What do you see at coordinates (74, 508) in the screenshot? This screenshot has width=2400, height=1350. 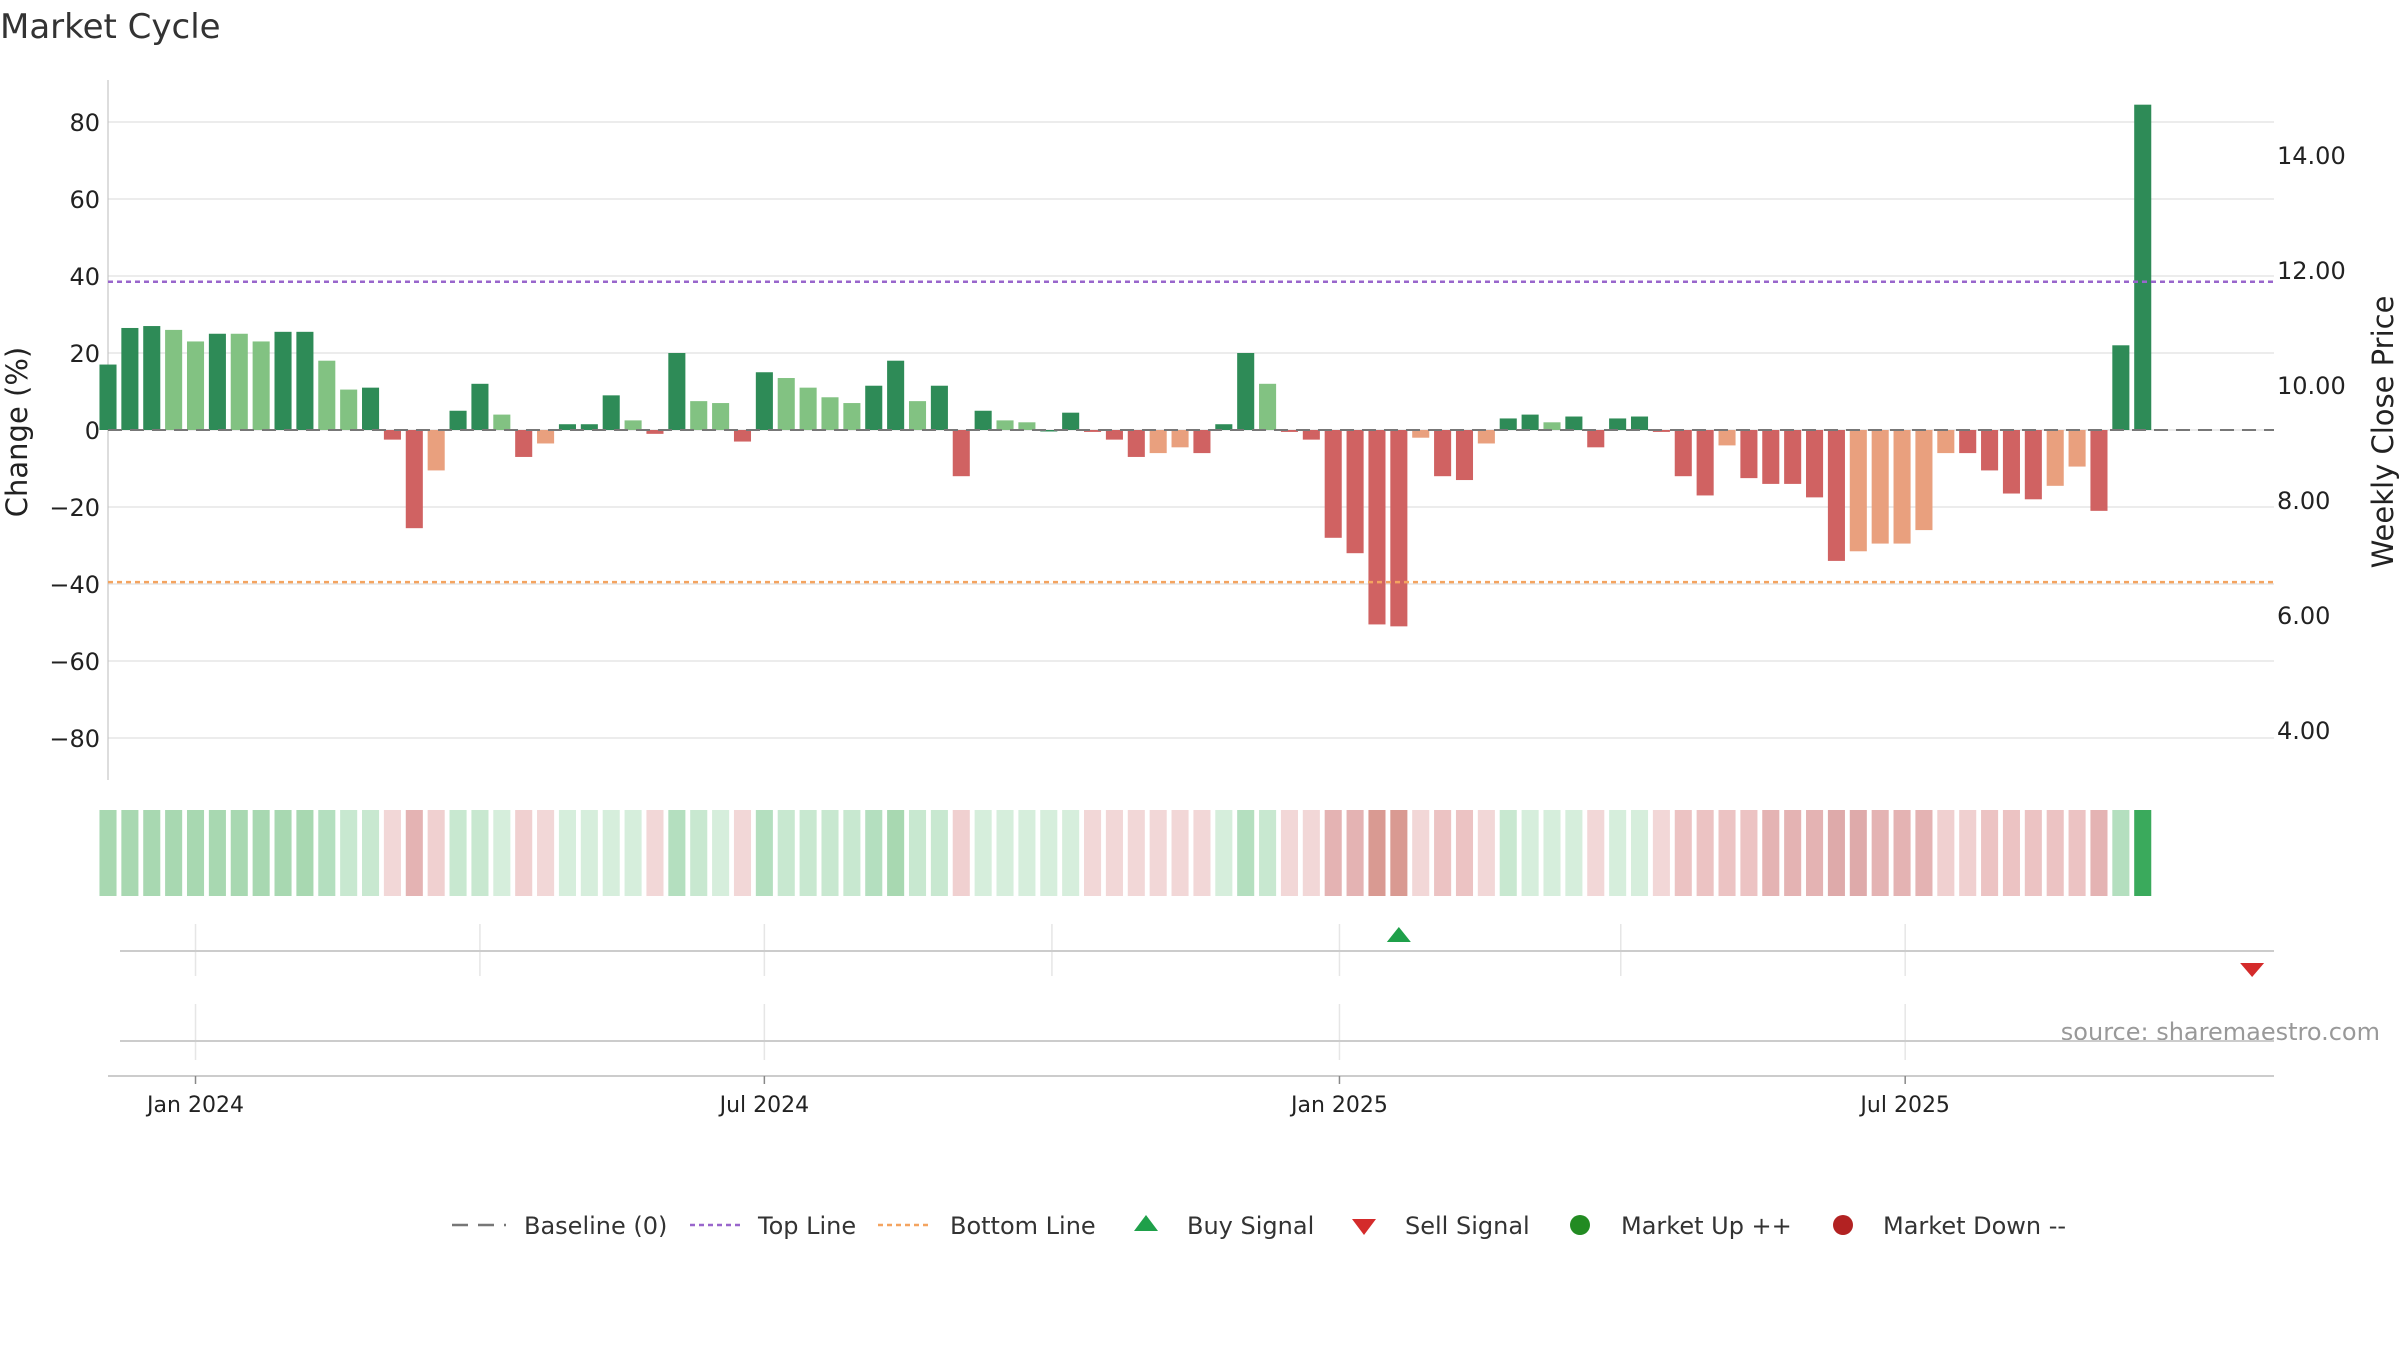 I see `y-tick-label-left: −20` at bounding box center [74, 508].